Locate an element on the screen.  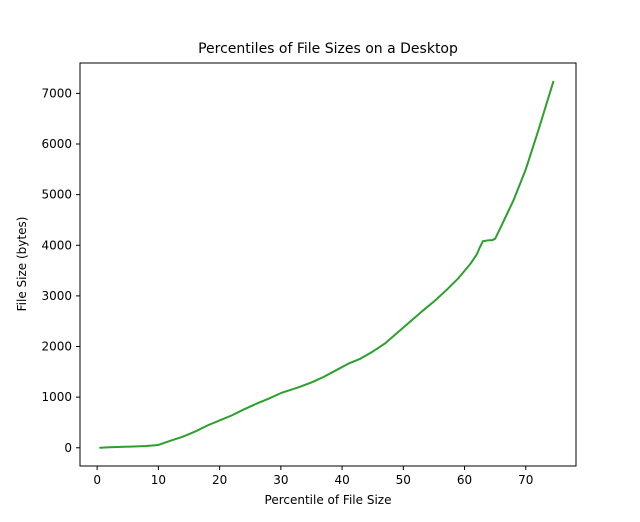
x-tick-label: 30 is located at coordinates (280, 480).